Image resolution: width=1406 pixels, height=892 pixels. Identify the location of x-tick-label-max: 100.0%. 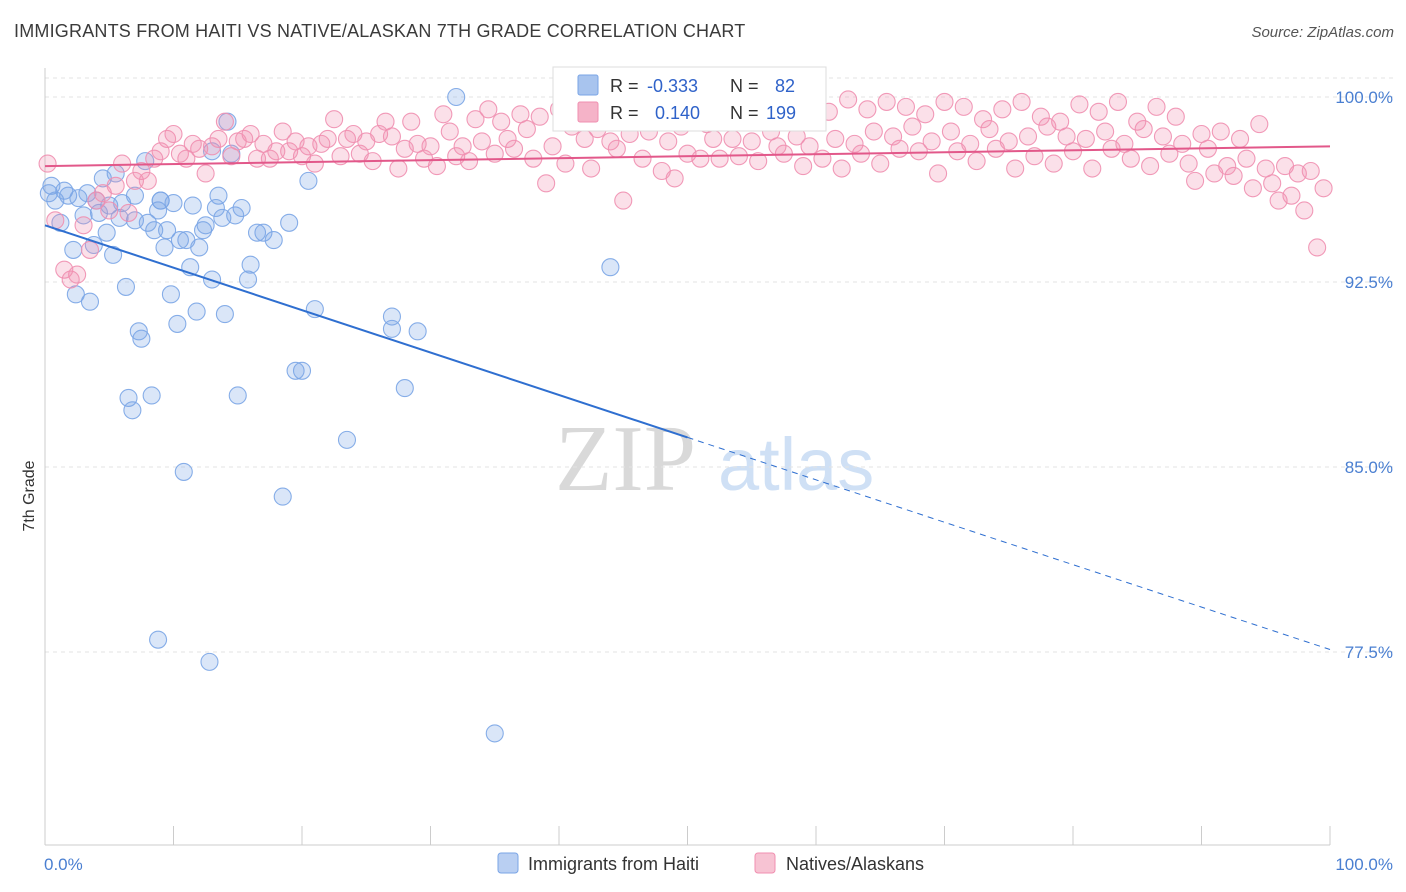
(1364, 864).